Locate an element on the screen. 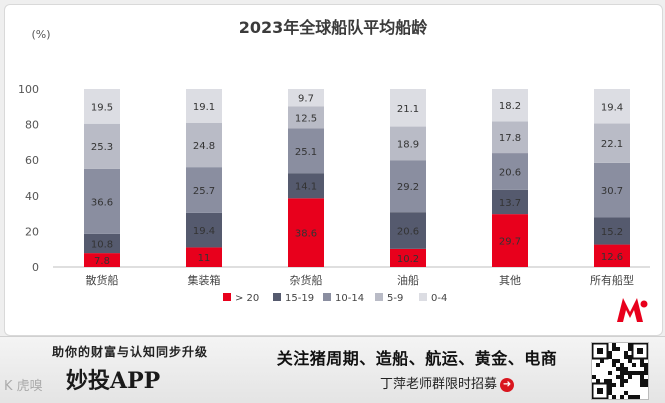 The image size is (665, 403). data-label: 19.5 is located at coordinates (102, 107).